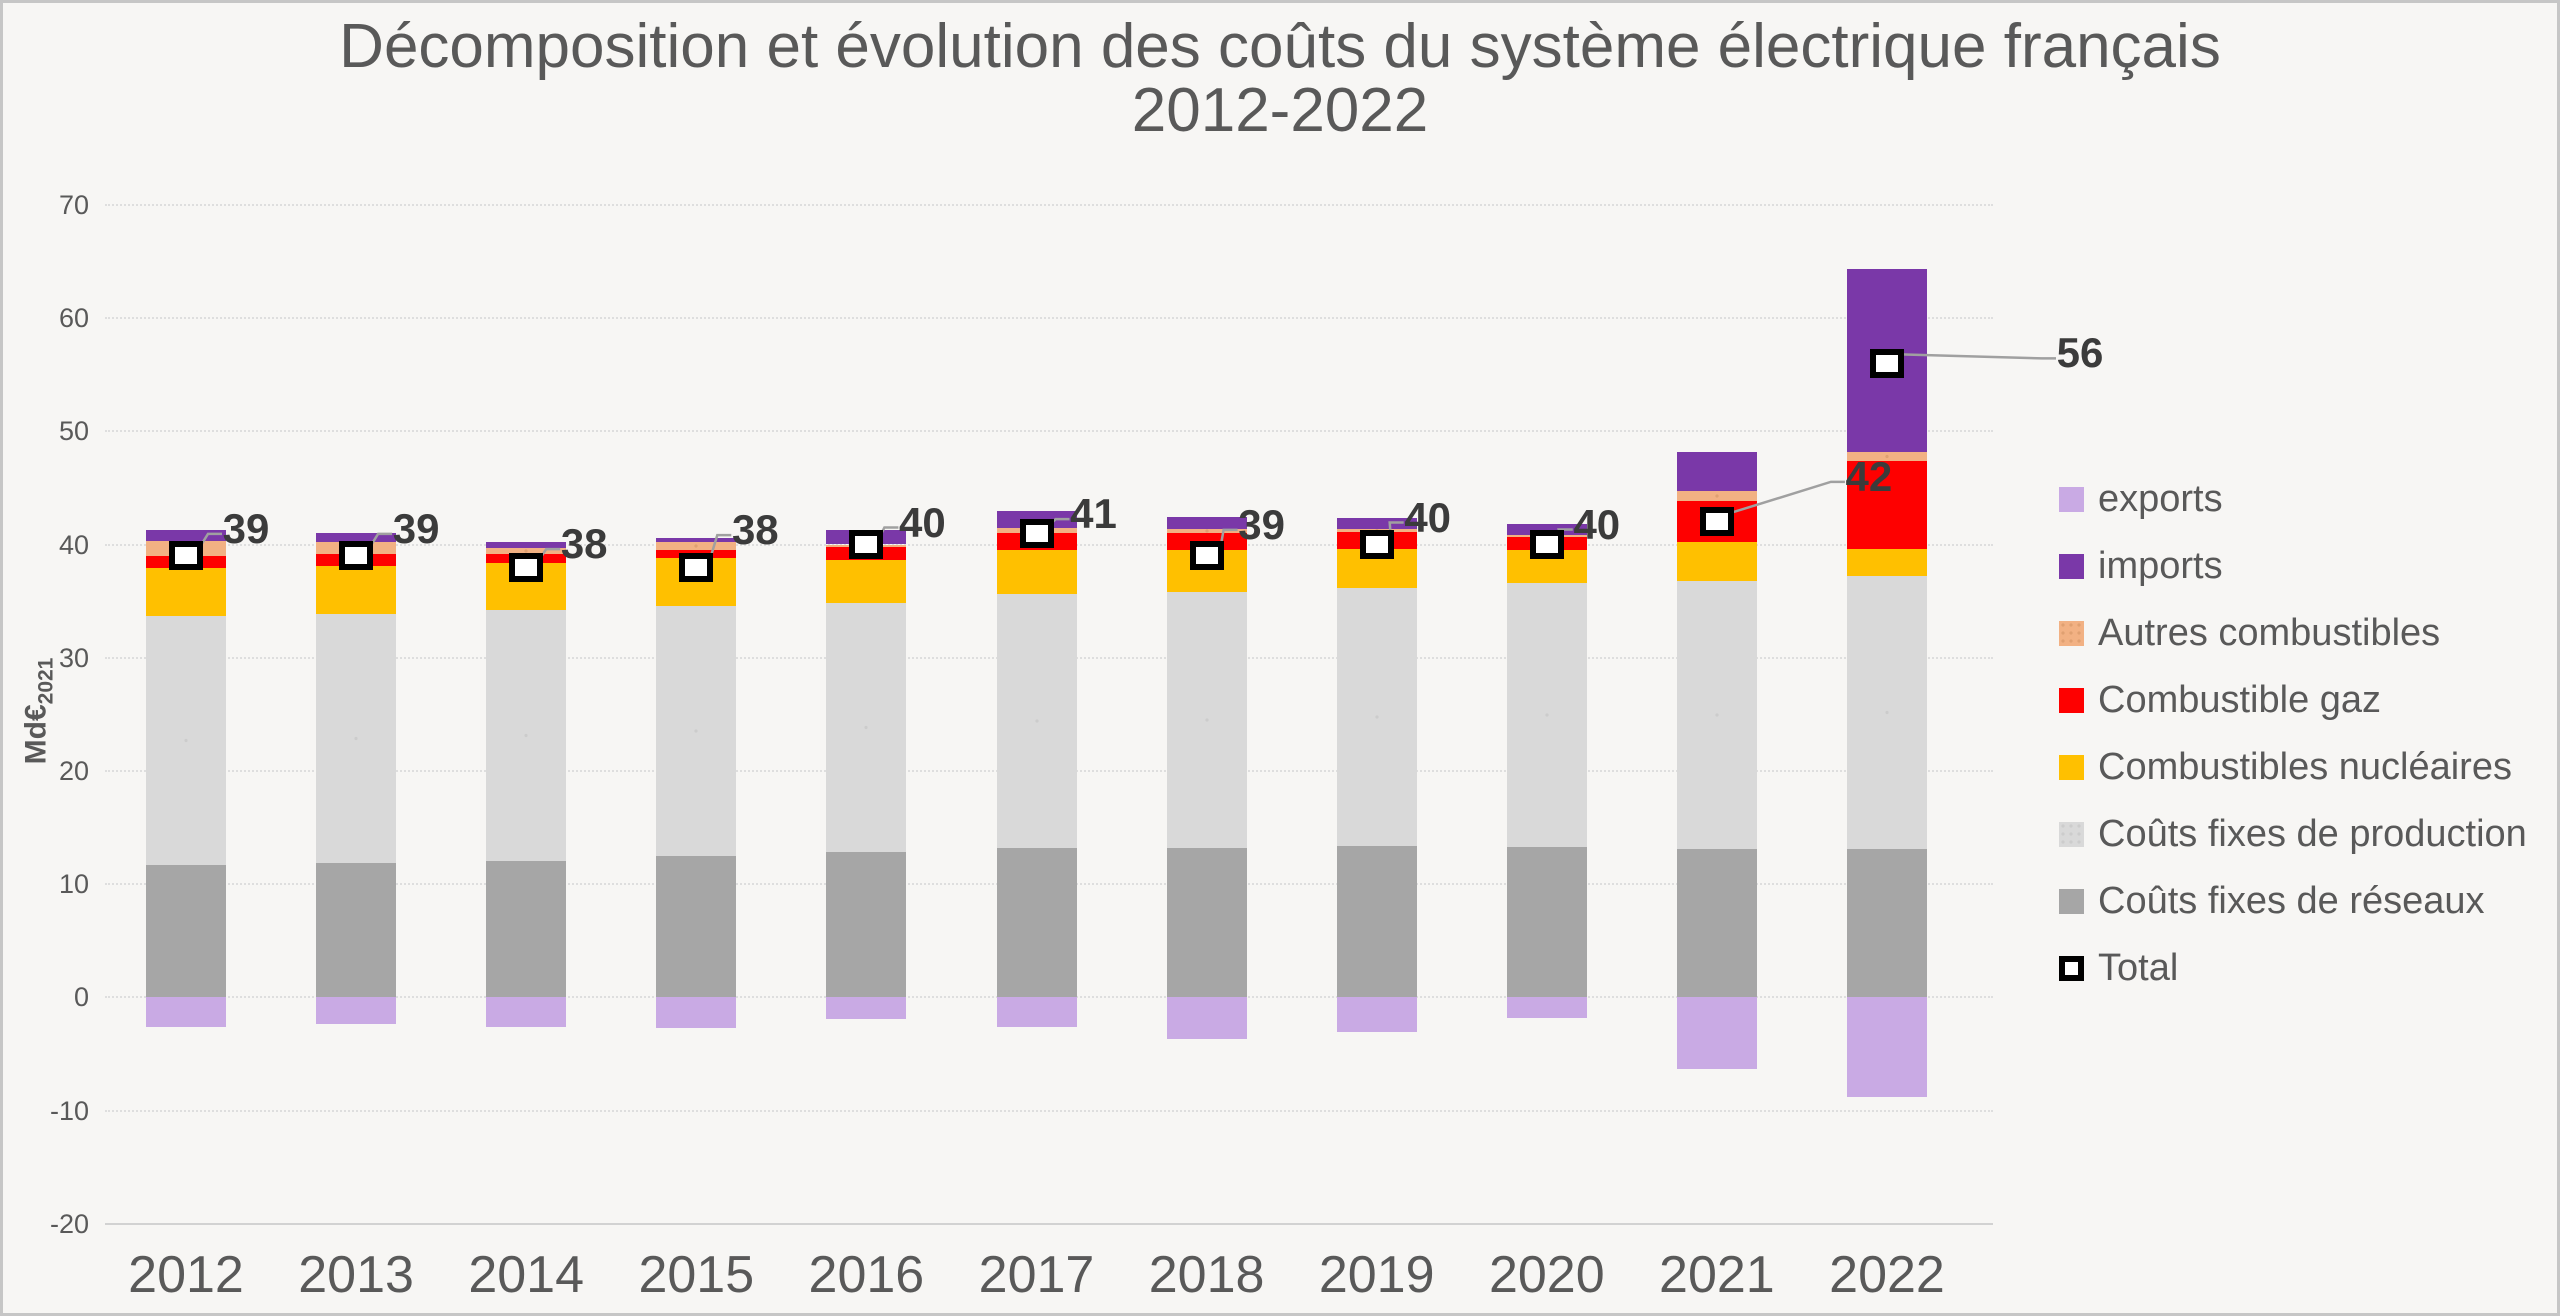 Image resolution: width=2560 pixels, height=1316 pixels. Describe the element at coordinates (696, 730) in the screenshot. I see `bar-segment-production-2015` at that location.